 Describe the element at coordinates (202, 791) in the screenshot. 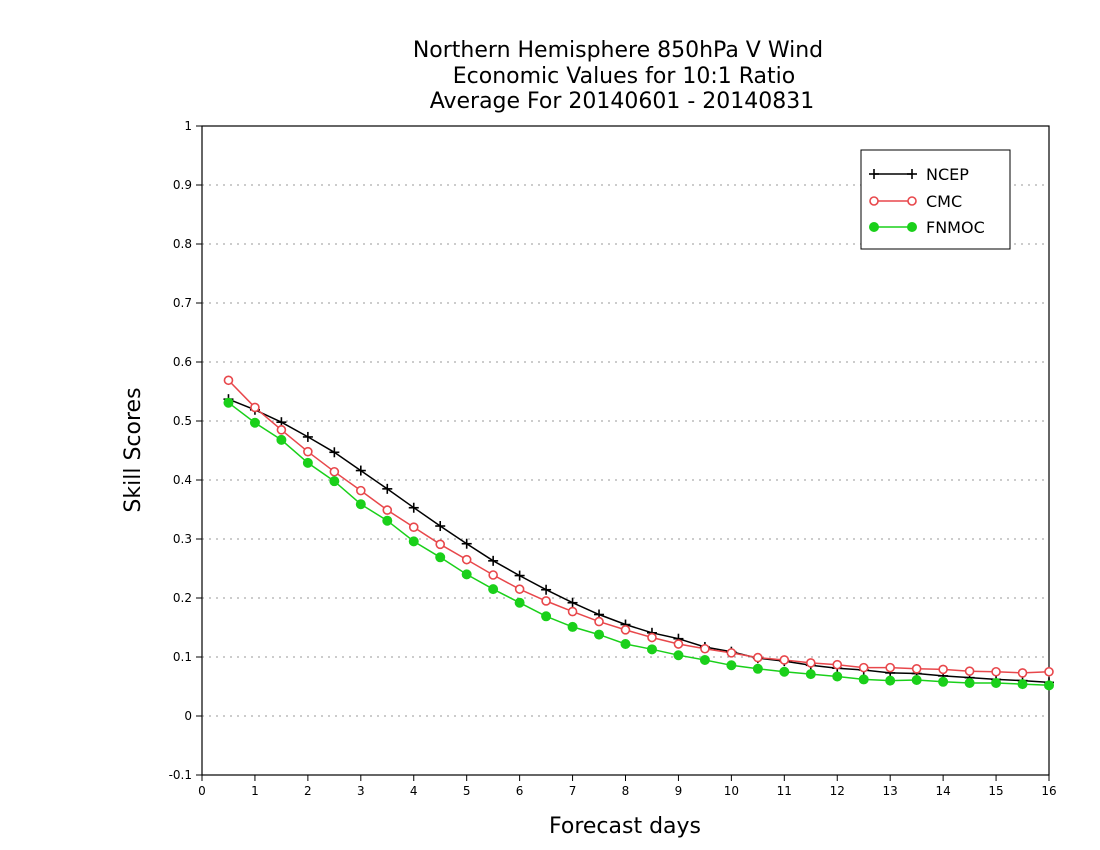

I see `x-tick-label: 0` at that location.